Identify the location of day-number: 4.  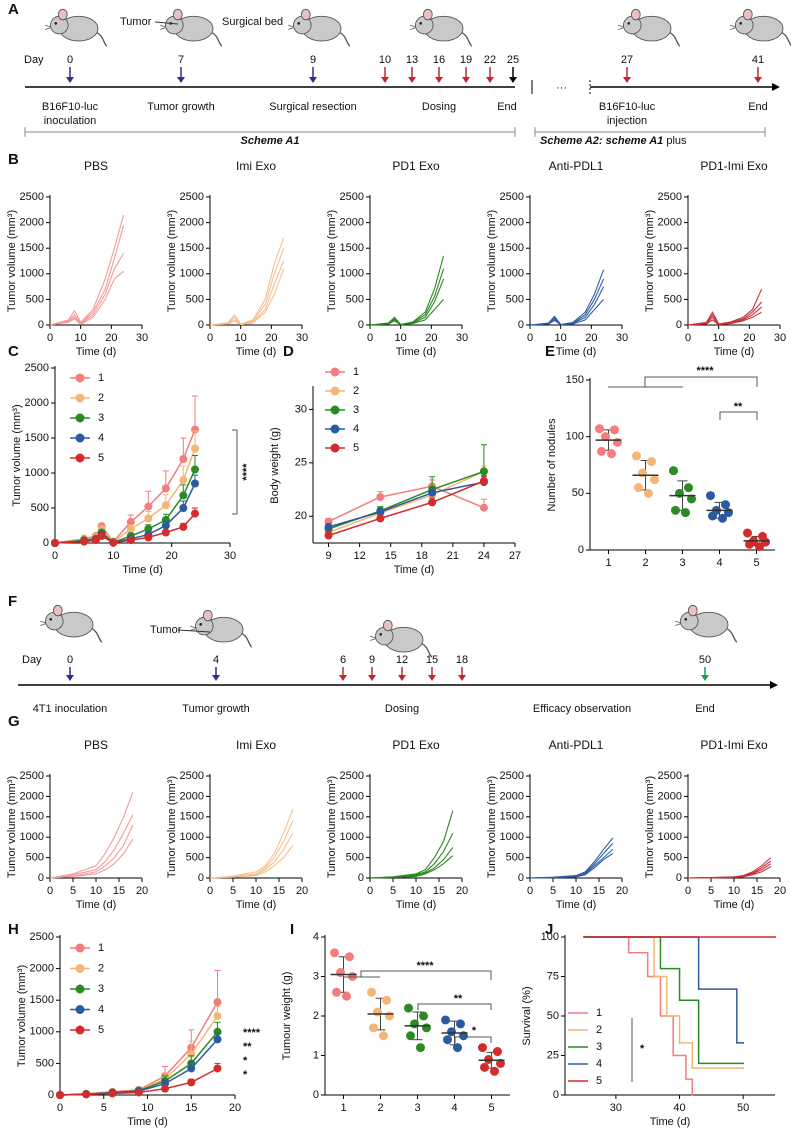
(216, 660).